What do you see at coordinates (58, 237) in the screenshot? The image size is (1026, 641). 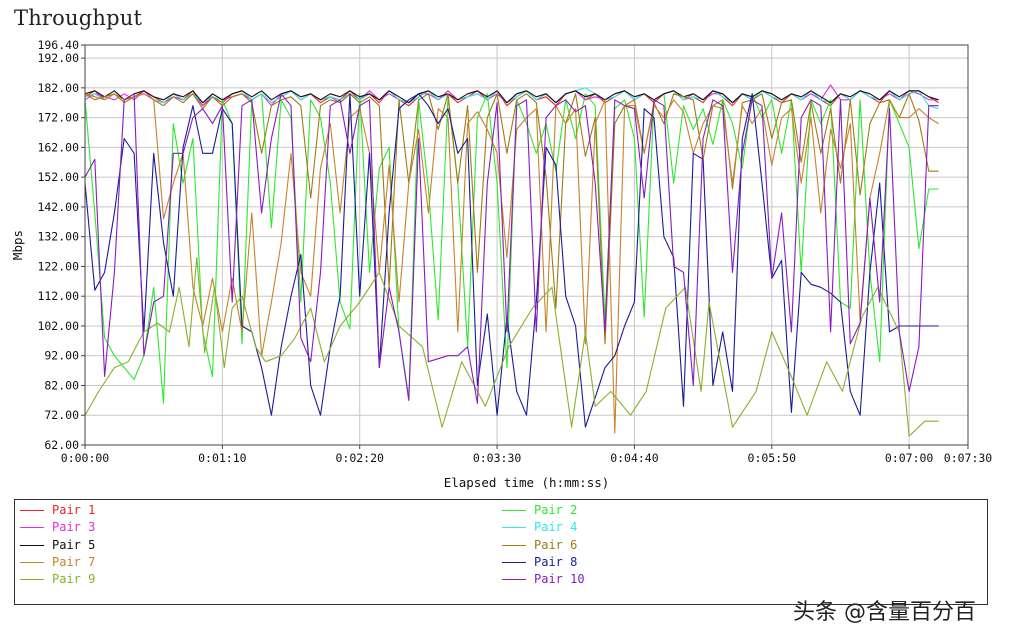 I see `y-tick-label: 132.00` at bounding box center [58, 237].